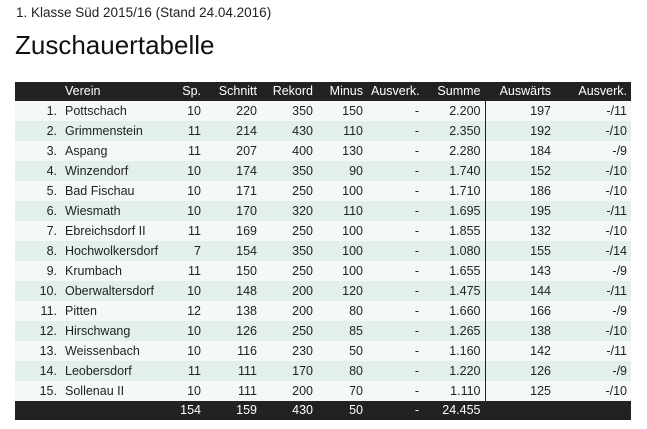  What do you see at coordinates (454, 171) in the screenshot?
I see `cell-summe: 1.740` at bounding box center [454, 171].